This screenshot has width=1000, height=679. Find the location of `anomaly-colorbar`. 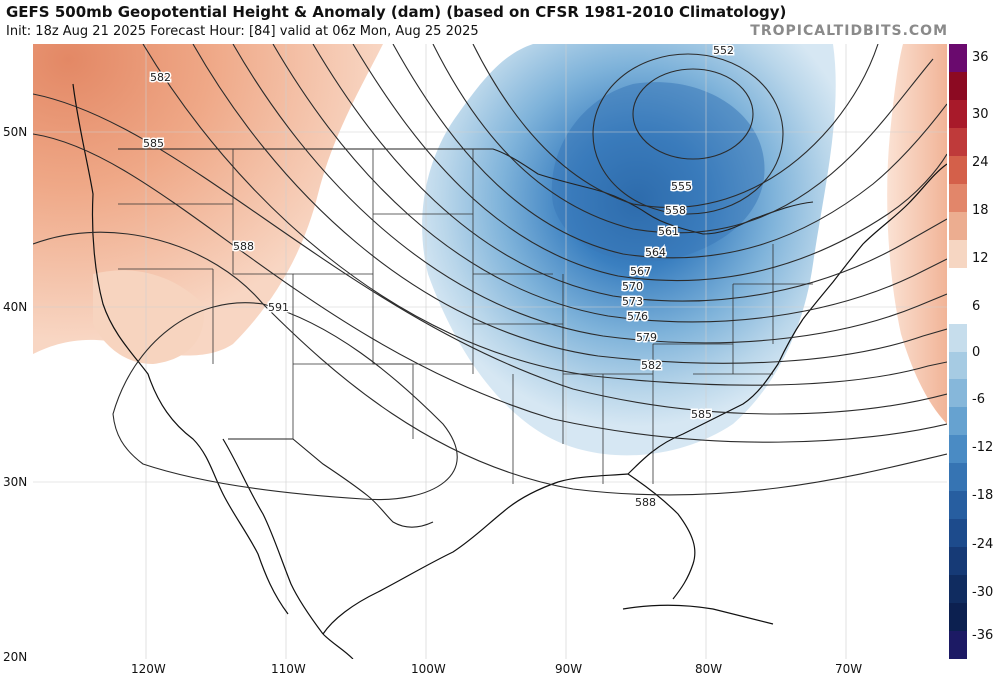

anomaly-colorbar is located at coordinates (958, 352).